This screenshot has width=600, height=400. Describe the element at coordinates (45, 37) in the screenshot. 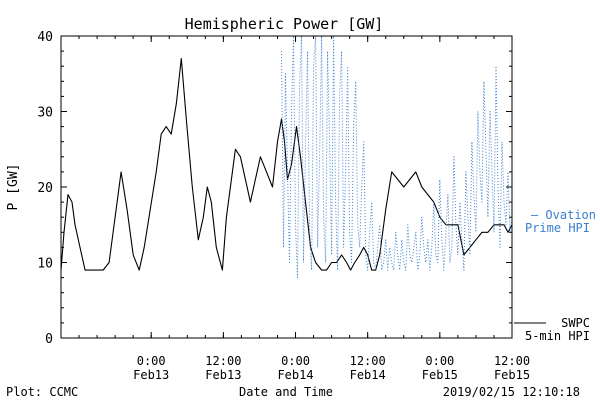

I see `y-tick-label: 40` at that location.